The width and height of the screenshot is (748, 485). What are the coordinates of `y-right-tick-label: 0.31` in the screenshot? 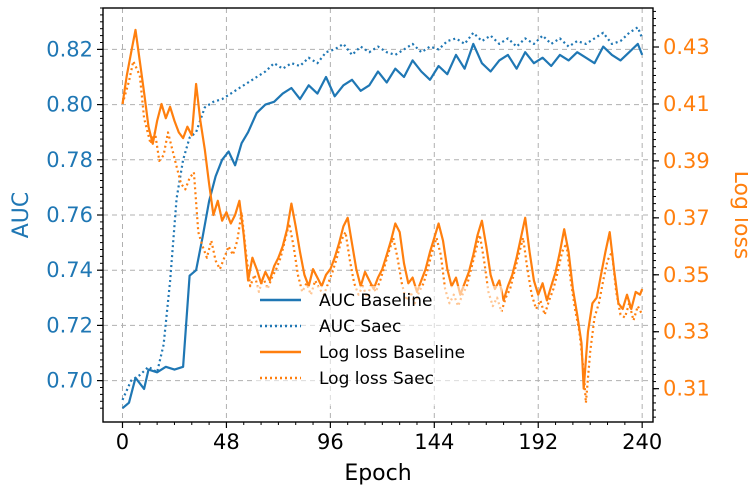 It's located at (686, 389).